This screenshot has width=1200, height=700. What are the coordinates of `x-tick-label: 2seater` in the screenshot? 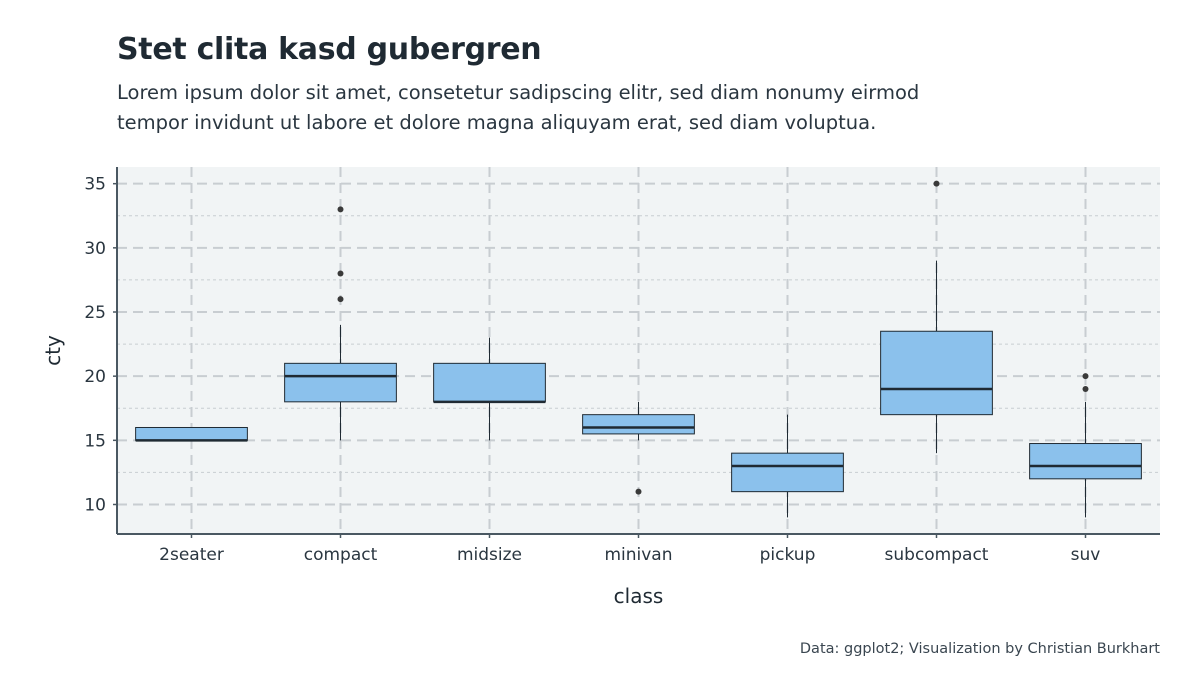 It's located at (191, 555).